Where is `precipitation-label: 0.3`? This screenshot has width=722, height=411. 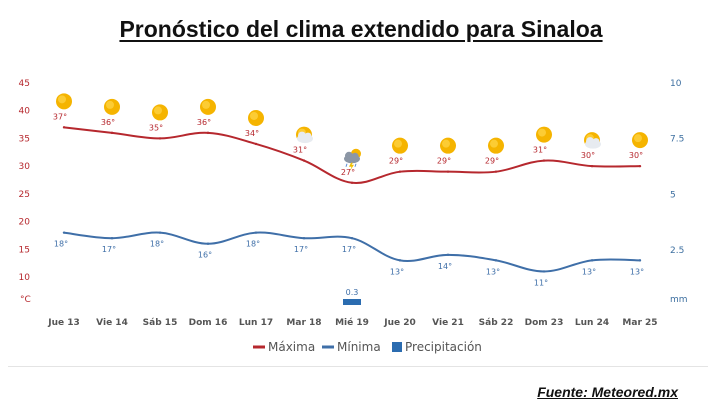 precipitation-label: 0.3 is located at coordinates (352, 292).